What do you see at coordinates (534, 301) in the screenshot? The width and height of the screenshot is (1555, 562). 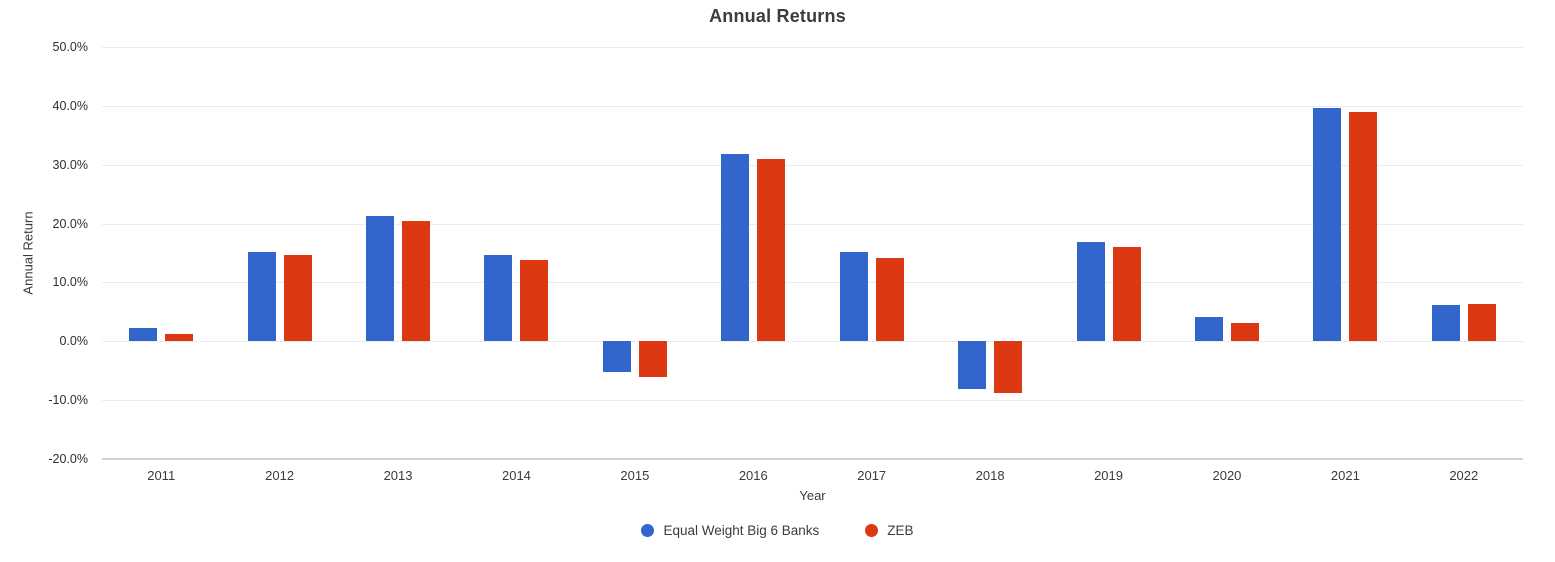 I see `bar-zeb-2014` at bounding box center [534, 301].